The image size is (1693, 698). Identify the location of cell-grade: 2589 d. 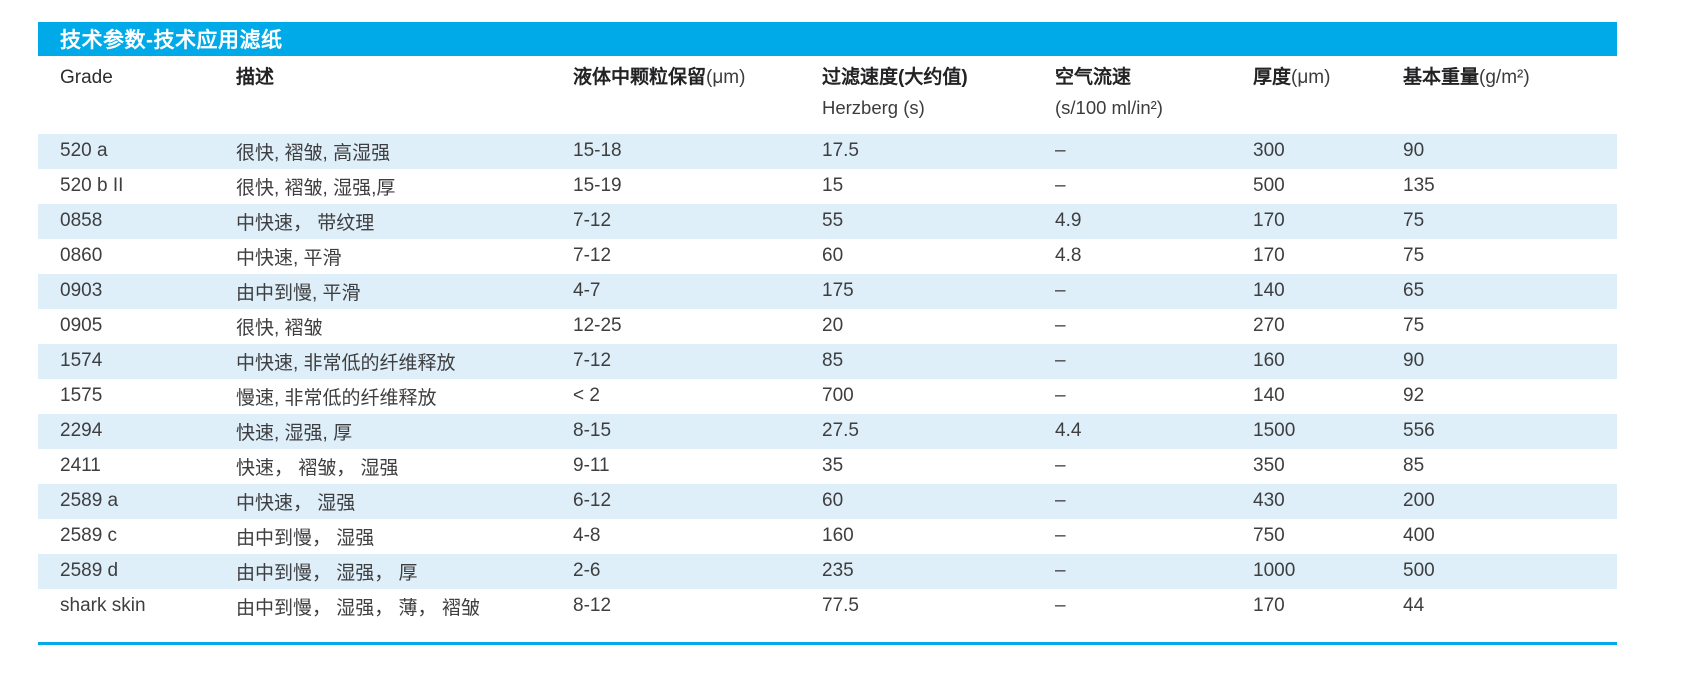
(89, 571).